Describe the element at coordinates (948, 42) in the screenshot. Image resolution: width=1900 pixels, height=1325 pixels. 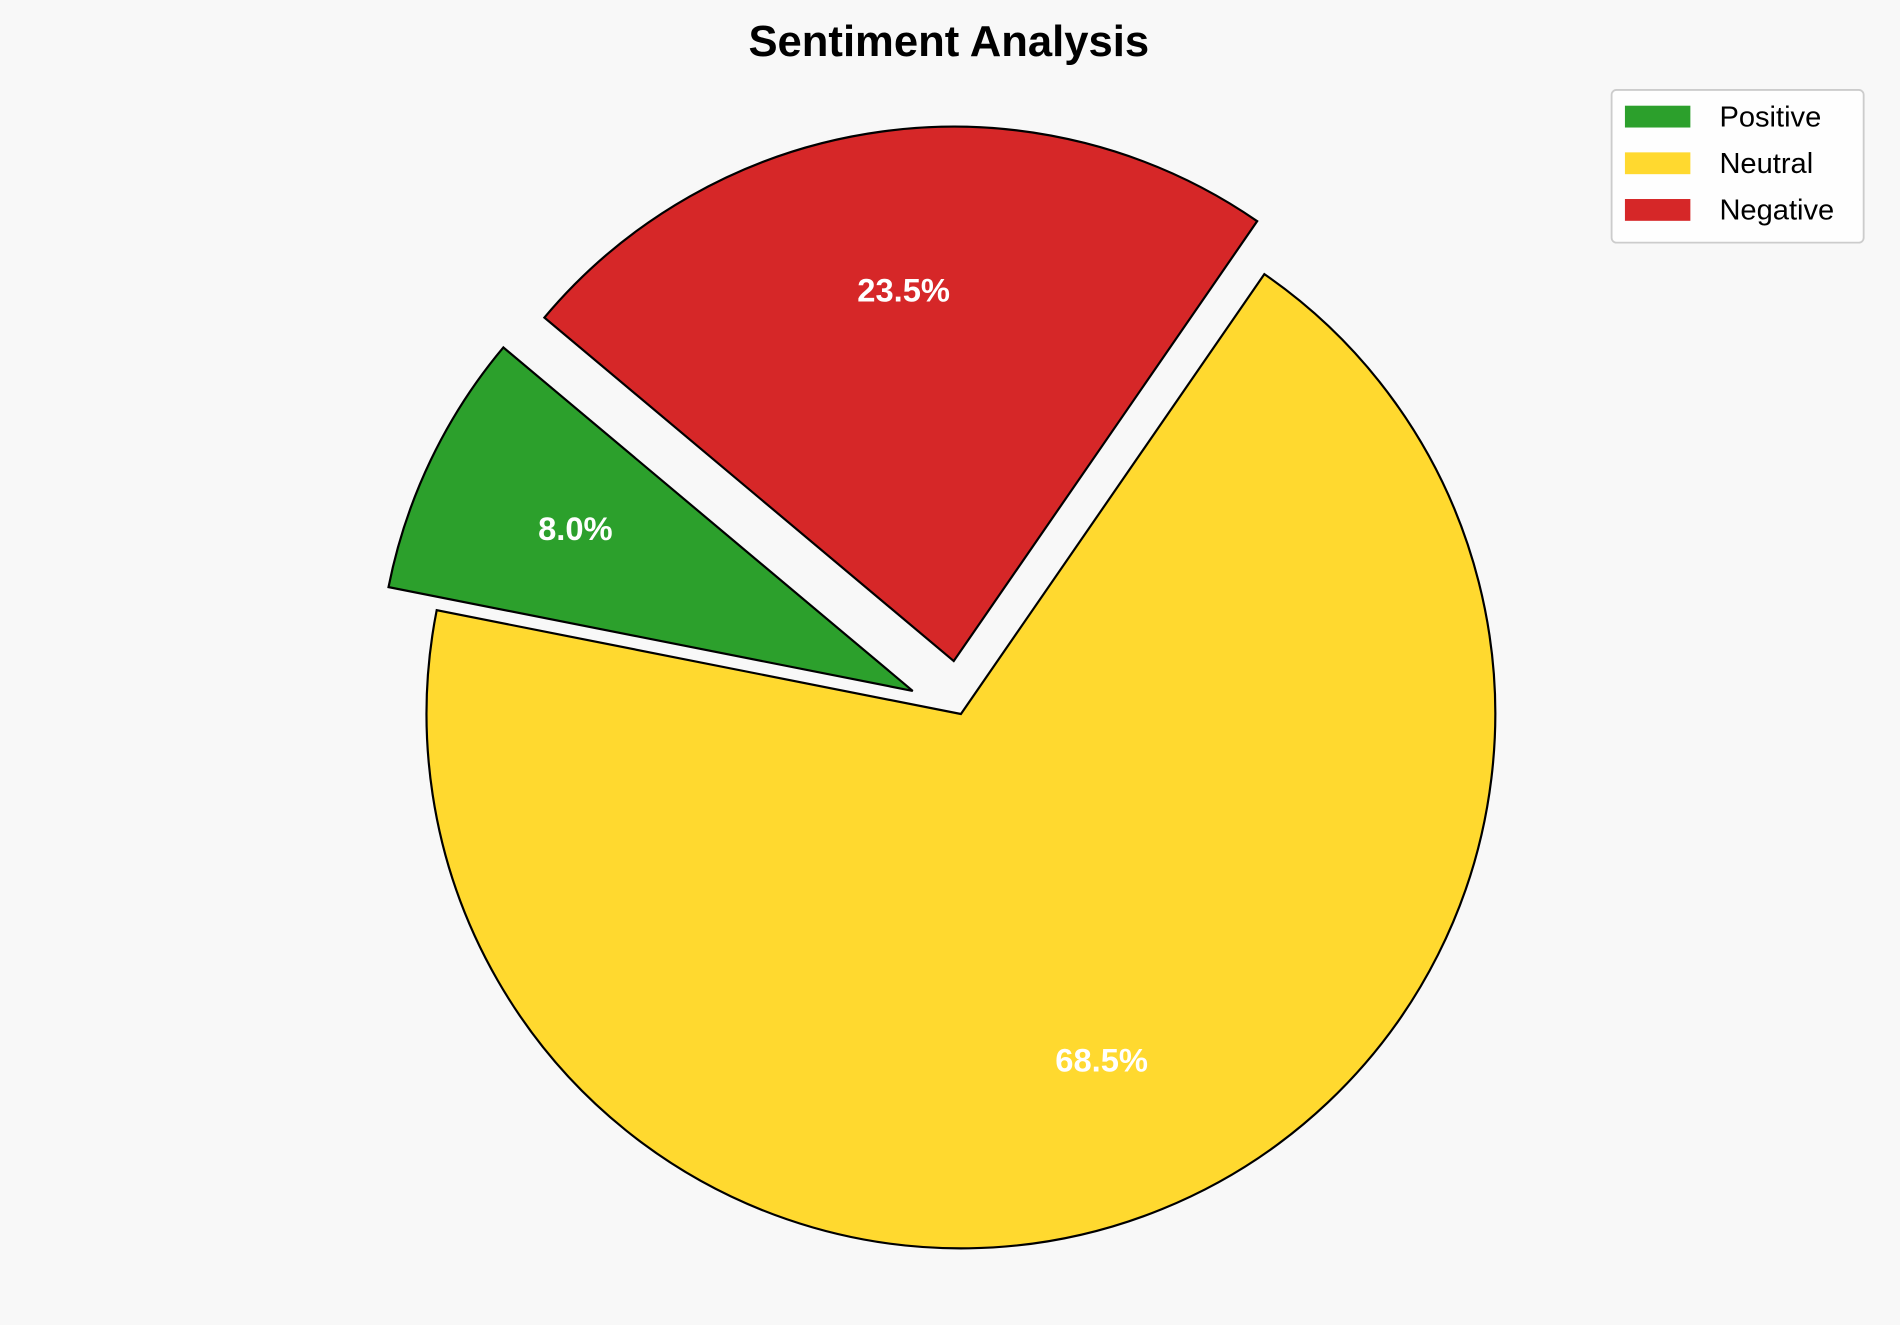
I see `chart-title: Sentiment Analysis` at that location.